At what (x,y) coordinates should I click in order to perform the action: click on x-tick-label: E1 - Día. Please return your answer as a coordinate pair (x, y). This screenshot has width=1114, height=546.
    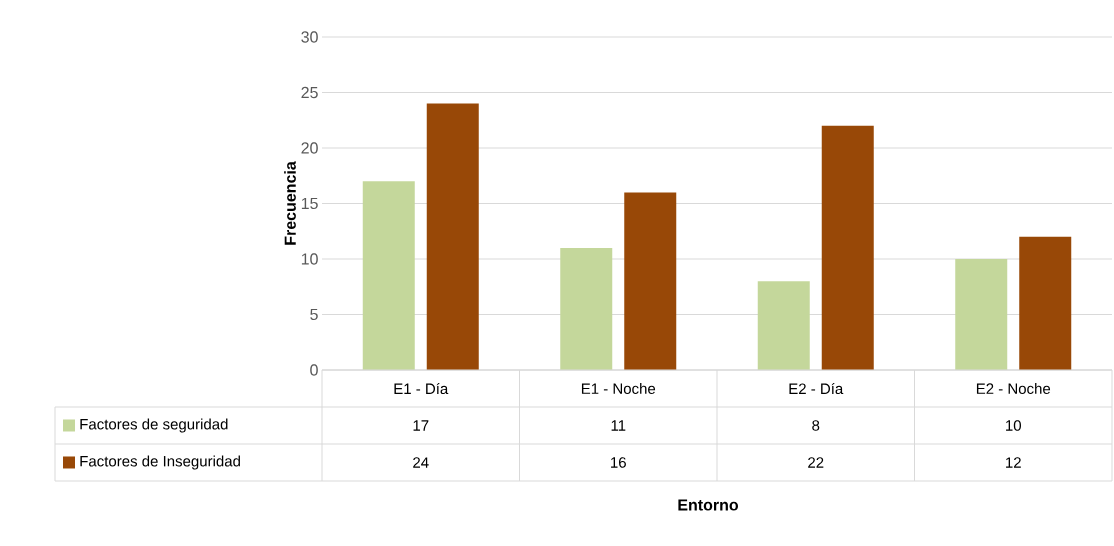
    Looking at the image, I should click on (421, 388).